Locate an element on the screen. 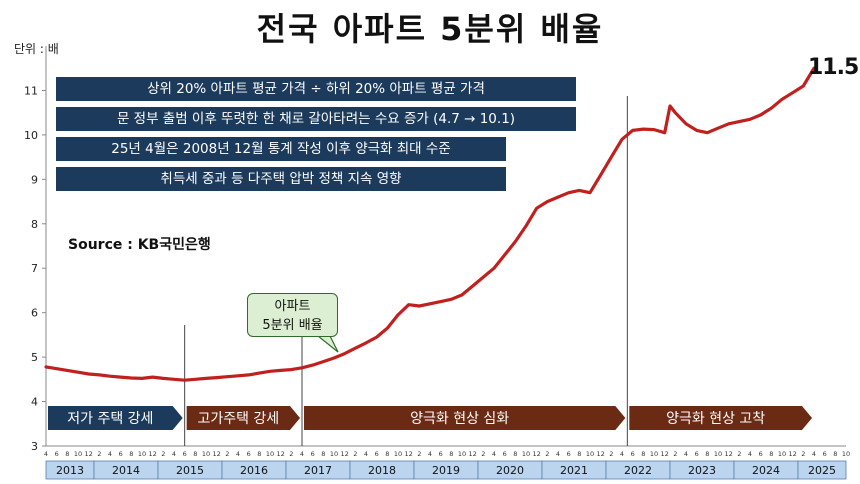 This screenshot has width=860, height=484. source-label: Source : KB국민은행 is located at coordinates (139, 245).